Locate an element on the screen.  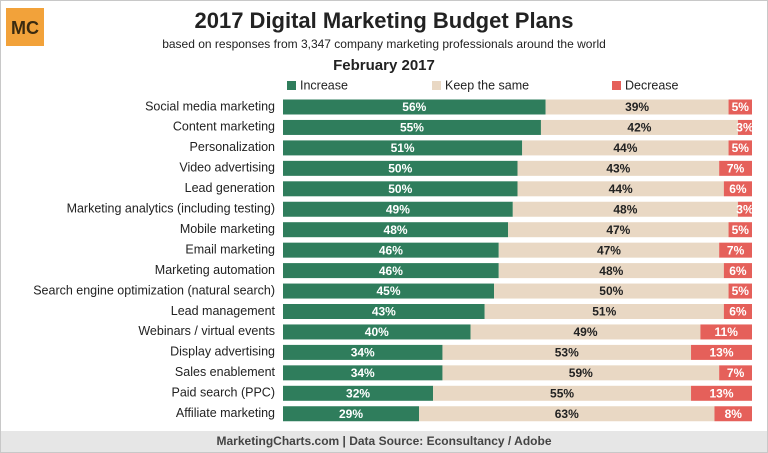
value-label: 51% is located at coordinates (403, 148).